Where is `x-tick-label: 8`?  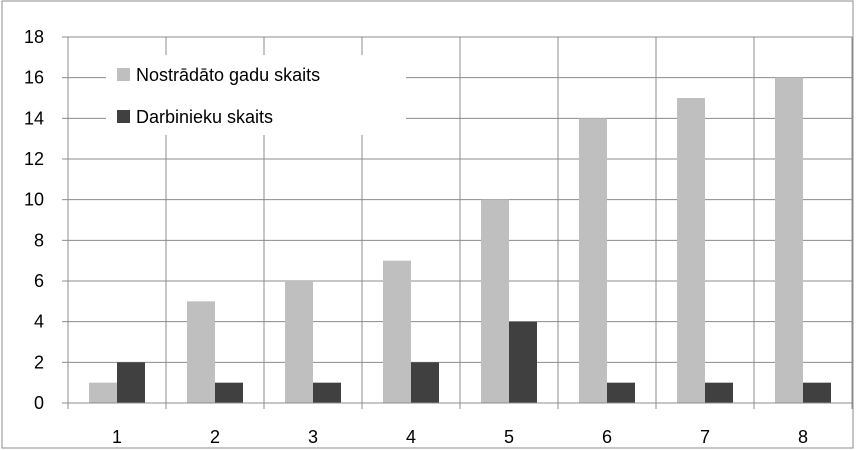 x-tick-label: 8 is located at coordinates (803, 437).